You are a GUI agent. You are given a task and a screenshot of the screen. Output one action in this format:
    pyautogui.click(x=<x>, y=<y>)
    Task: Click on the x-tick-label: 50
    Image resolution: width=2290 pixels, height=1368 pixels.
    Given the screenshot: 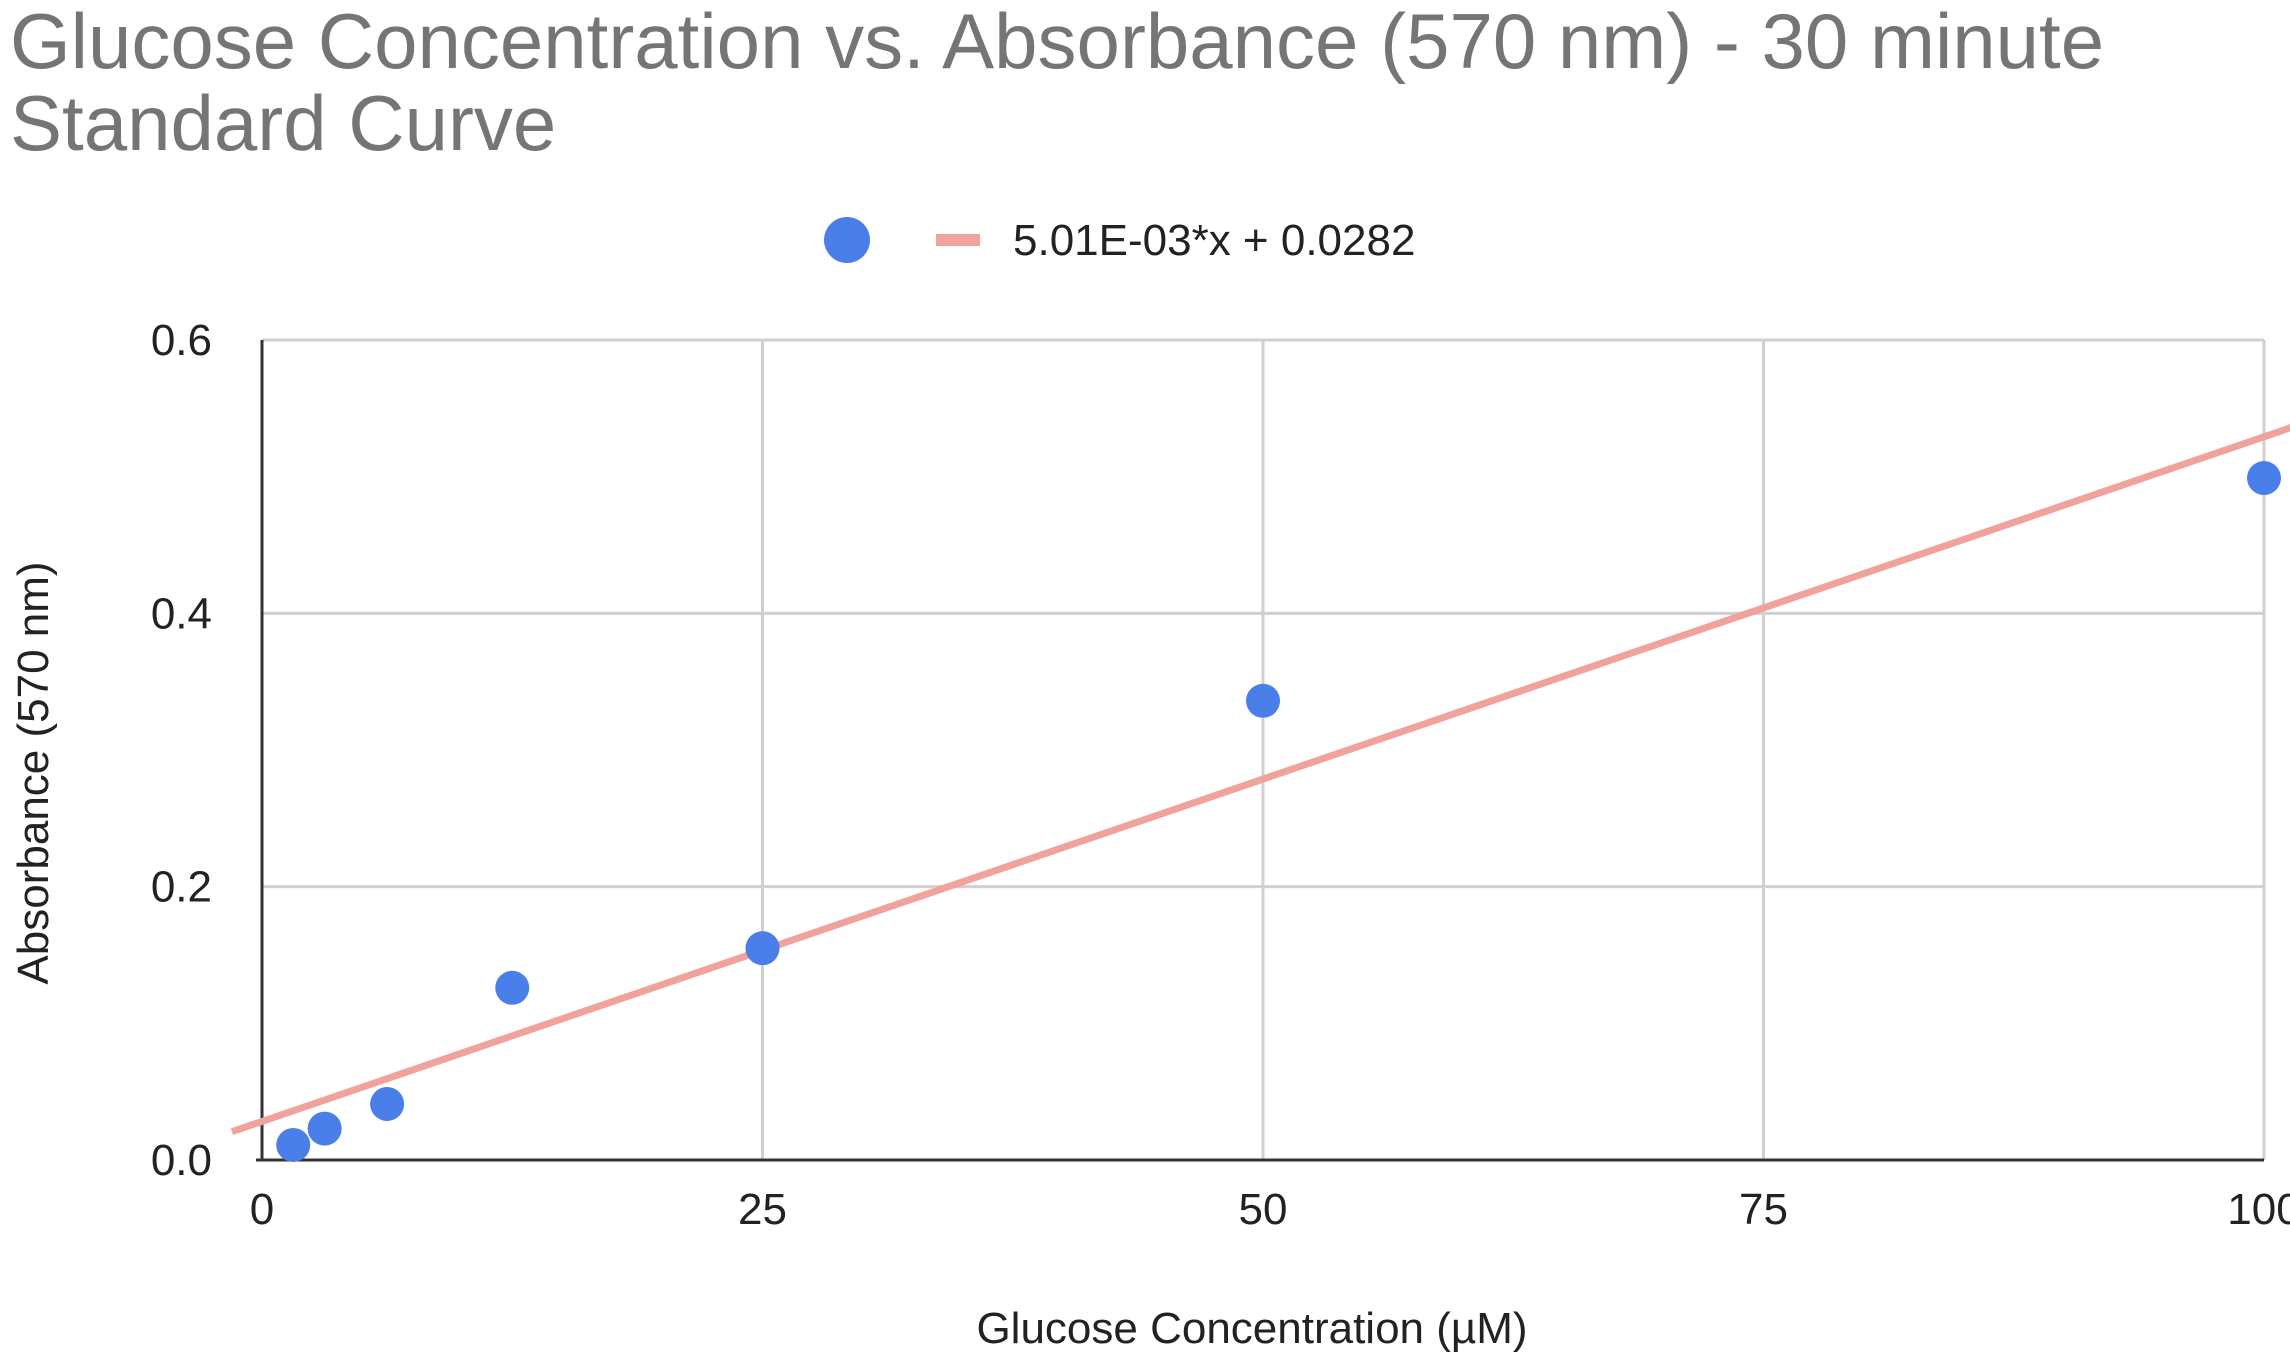 What is the action you would take?
    pyautogui.click(x=1263, y=1209)
    